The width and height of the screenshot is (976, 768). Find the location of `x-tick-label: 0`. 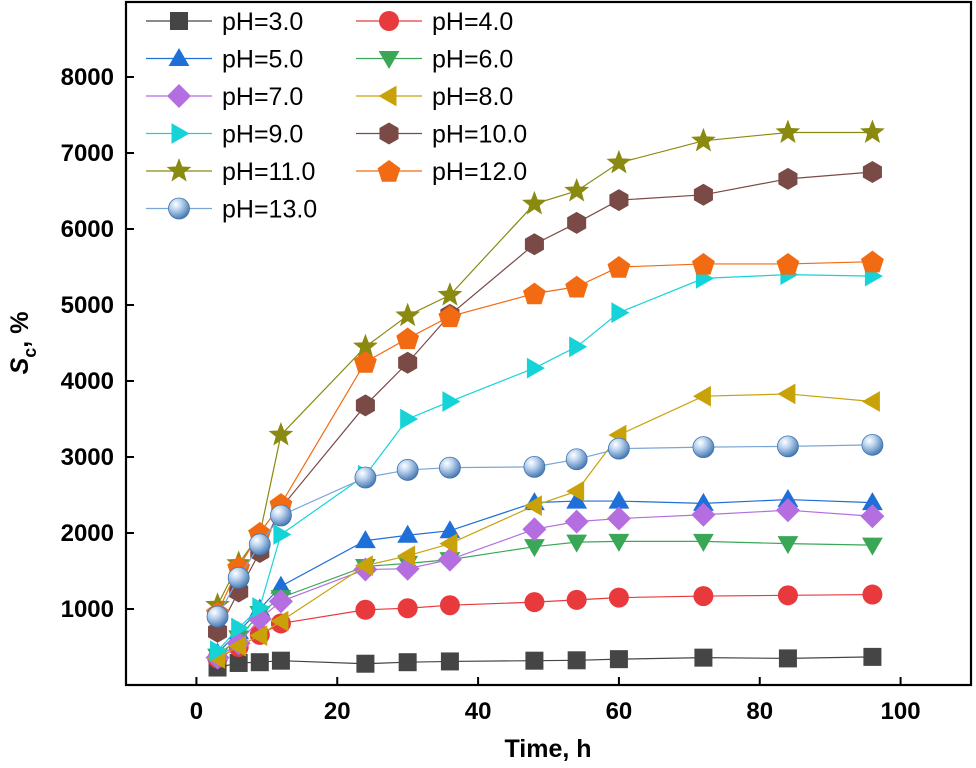

x-tick-label: 0 is located at coordinates (196, 711).